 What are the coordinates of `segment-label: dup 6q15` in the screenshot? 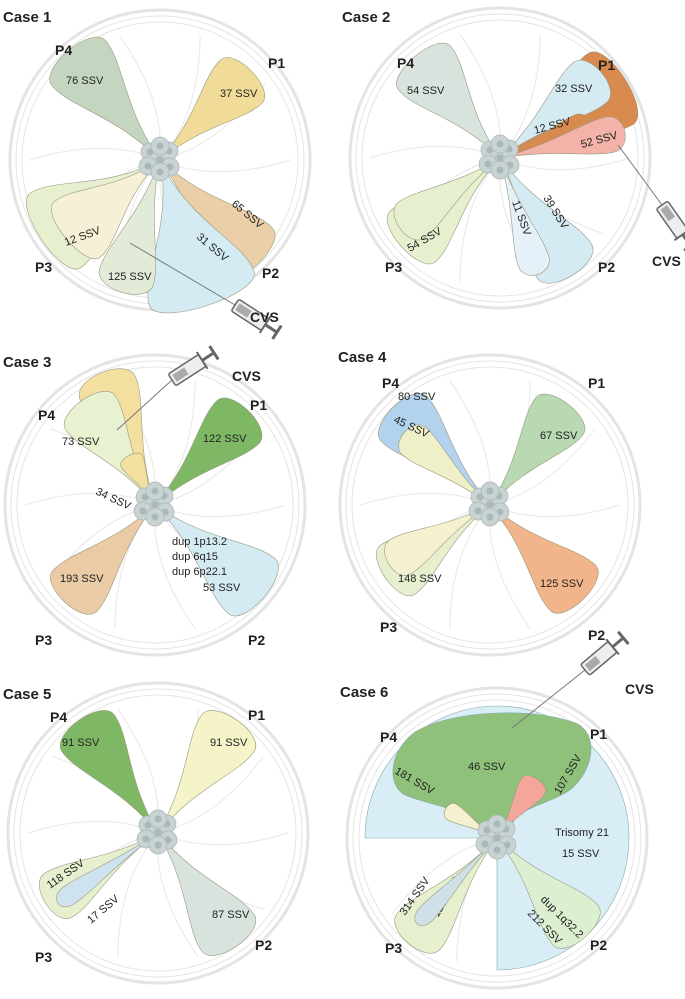 It's located at (195, 557).